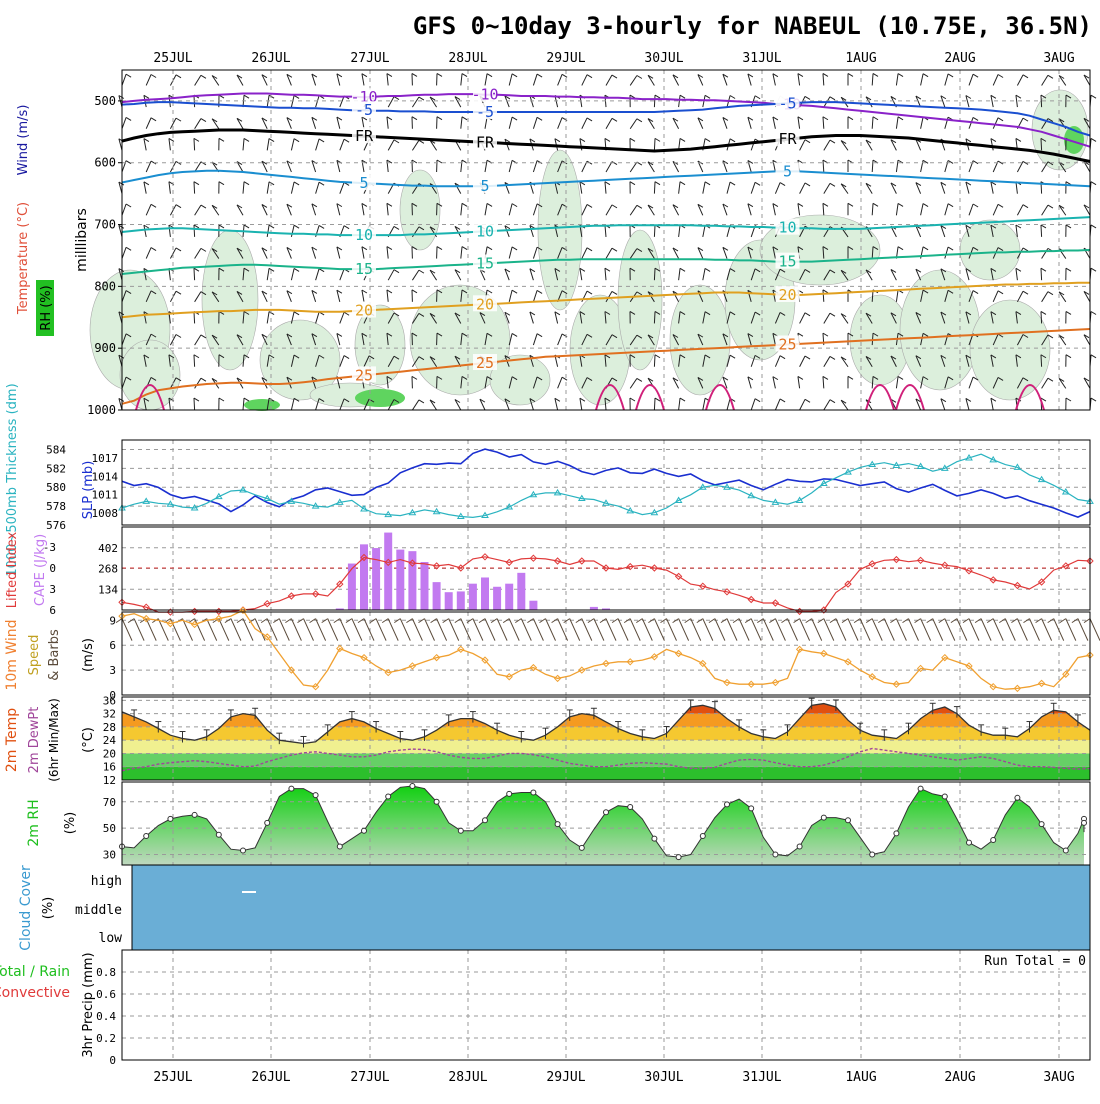  What do you see at coordinates (663, 58) in the screenshot?
I see `date-label-top: 30JUL` at bounding box center [663, 58].